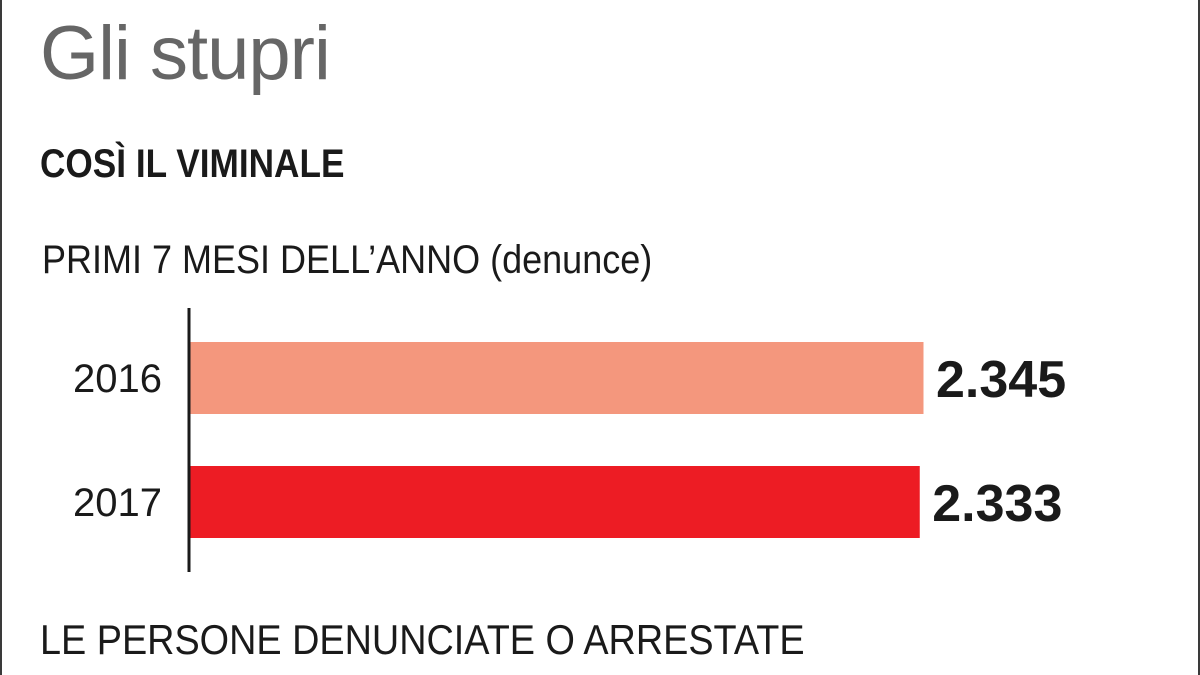 Image resolution: width=1200 pixels, height=675 pixels. What do you see at coordinates (997, 504) in the screenshot?
I see `value-label-2017: 2.333` at bounding box center [997, 504].